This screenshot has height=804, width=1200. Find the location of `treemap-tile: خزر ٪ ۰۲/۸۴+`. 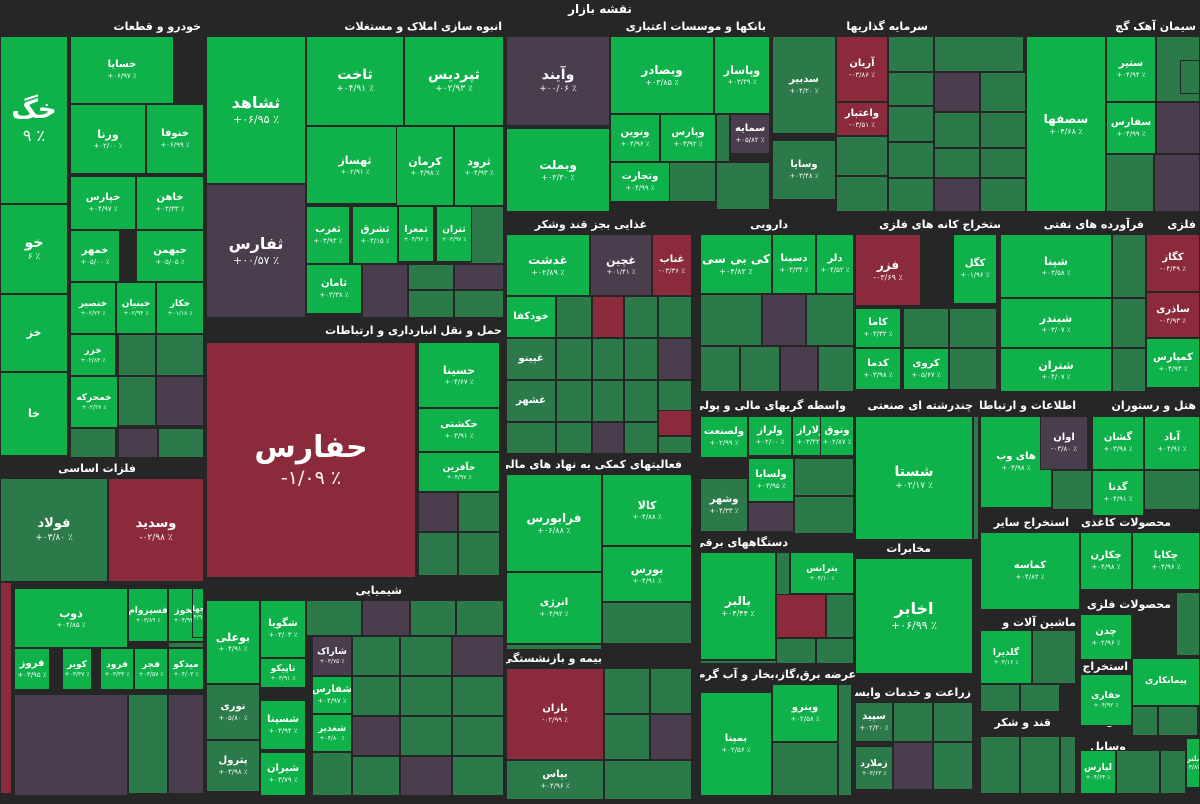

treemap-tile: خزر ٪ ۰۲/۸۴+ is located at coordinates (93, 355).